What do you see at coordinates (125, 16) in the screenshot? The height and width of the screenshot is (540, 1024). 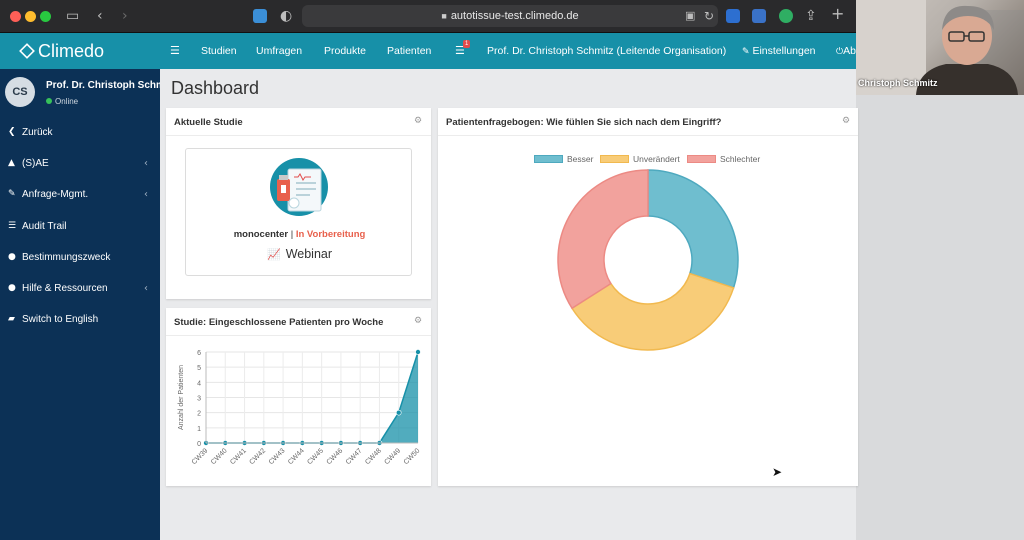 I see `forward-icon: ›` at bounding box center [125, 16].